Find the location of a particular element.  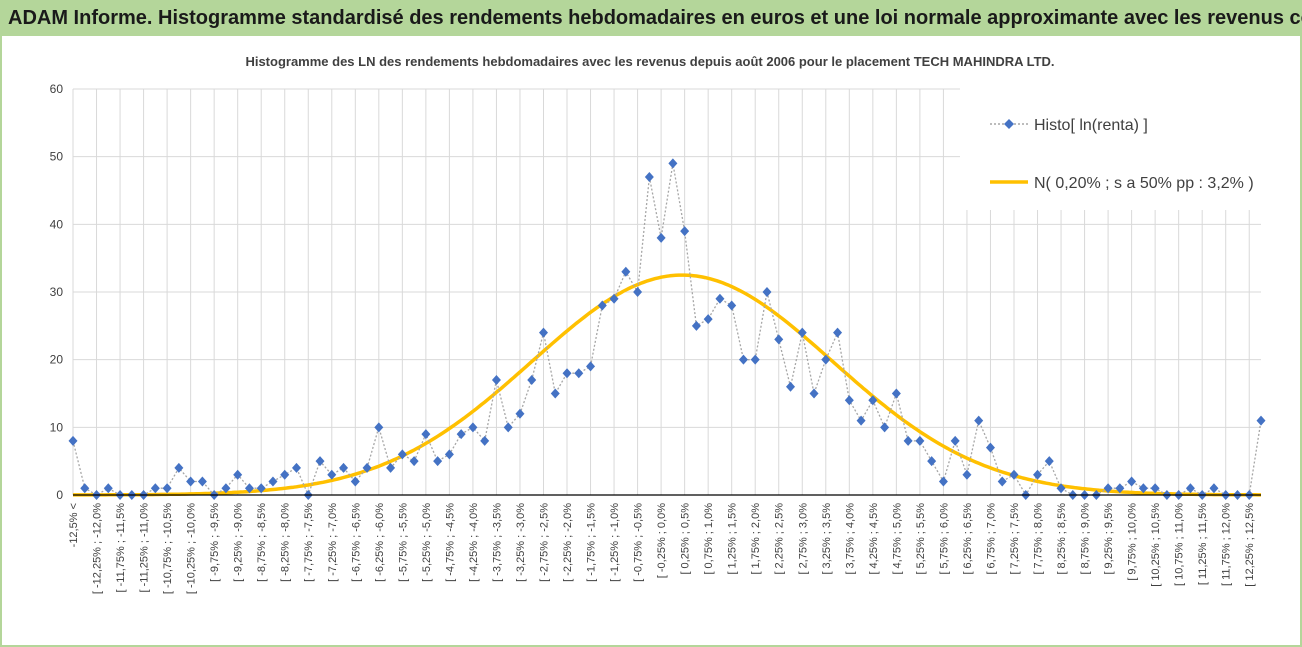

x-tick-label: [ 7,25% ; 7,5% is located at coordinates (1015, 539).